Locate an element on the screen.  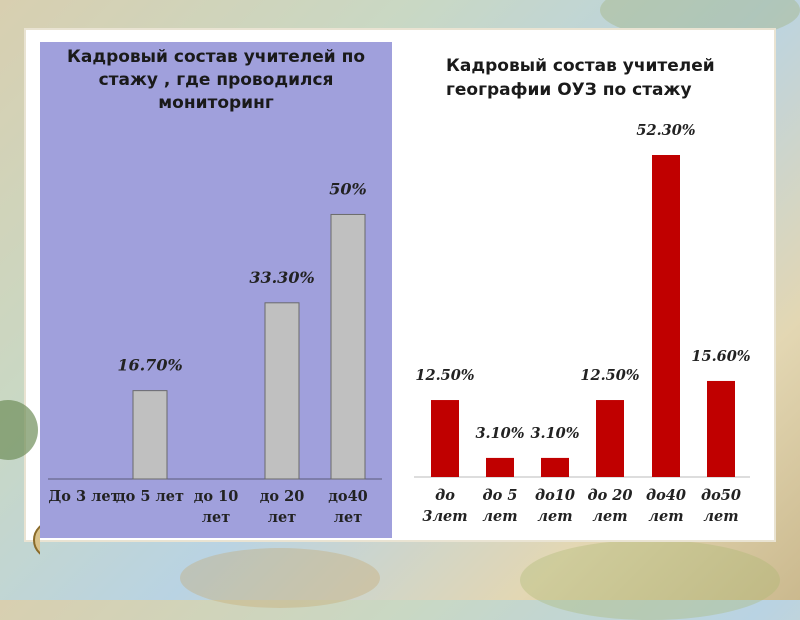
chart-1-data-label: 33.30% is located at coordinates (281, 277).